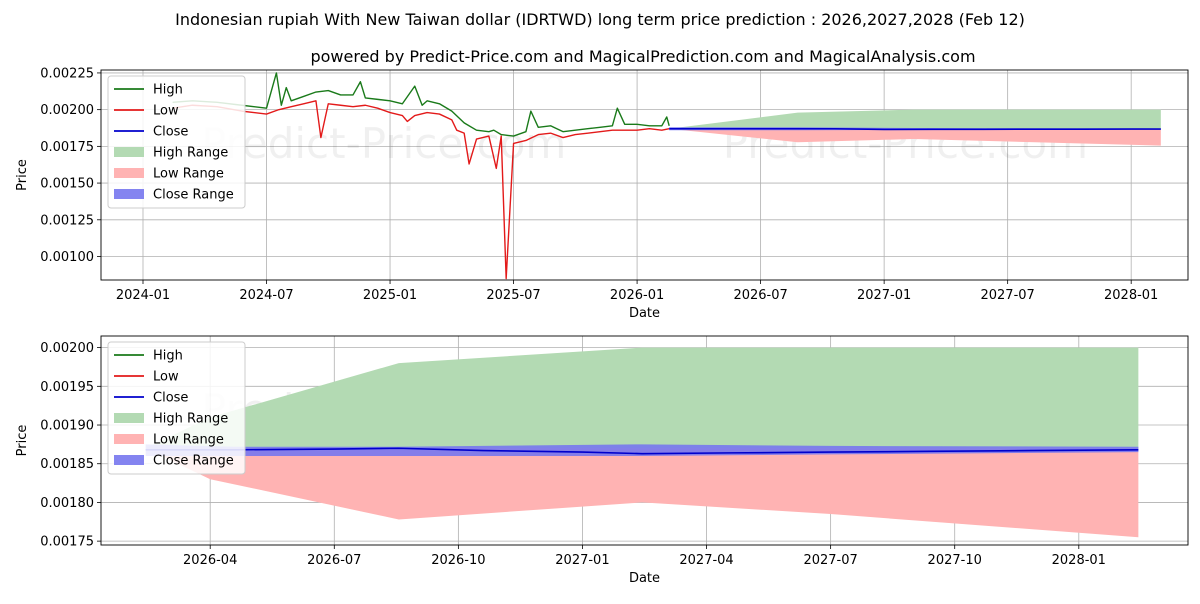  I want to click on close-range-band, so click(642, 450).